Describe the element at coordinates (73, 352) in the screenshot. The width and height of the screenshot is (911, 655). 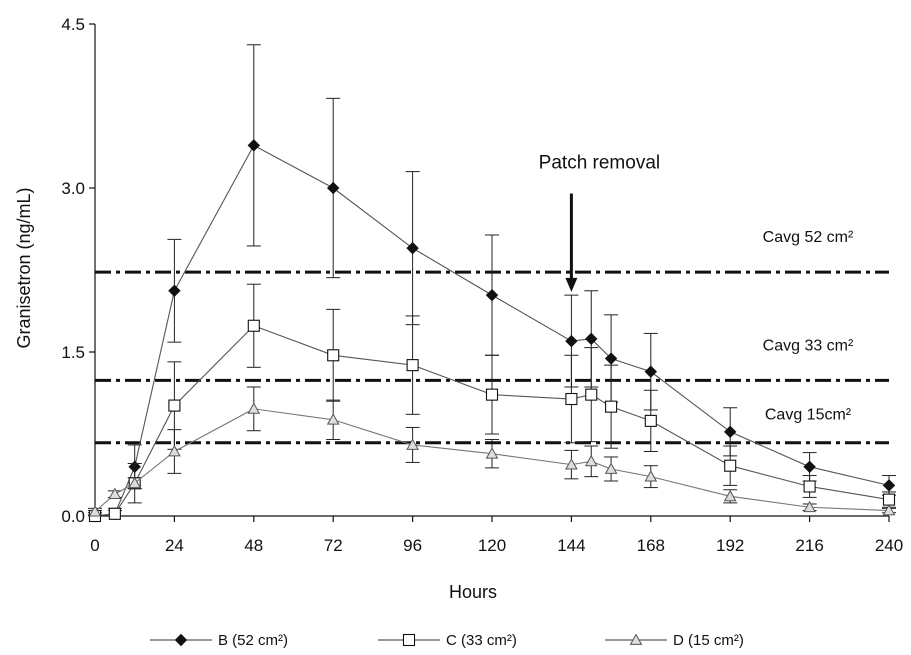
I see `y-tick-label: 1.5` at that location.